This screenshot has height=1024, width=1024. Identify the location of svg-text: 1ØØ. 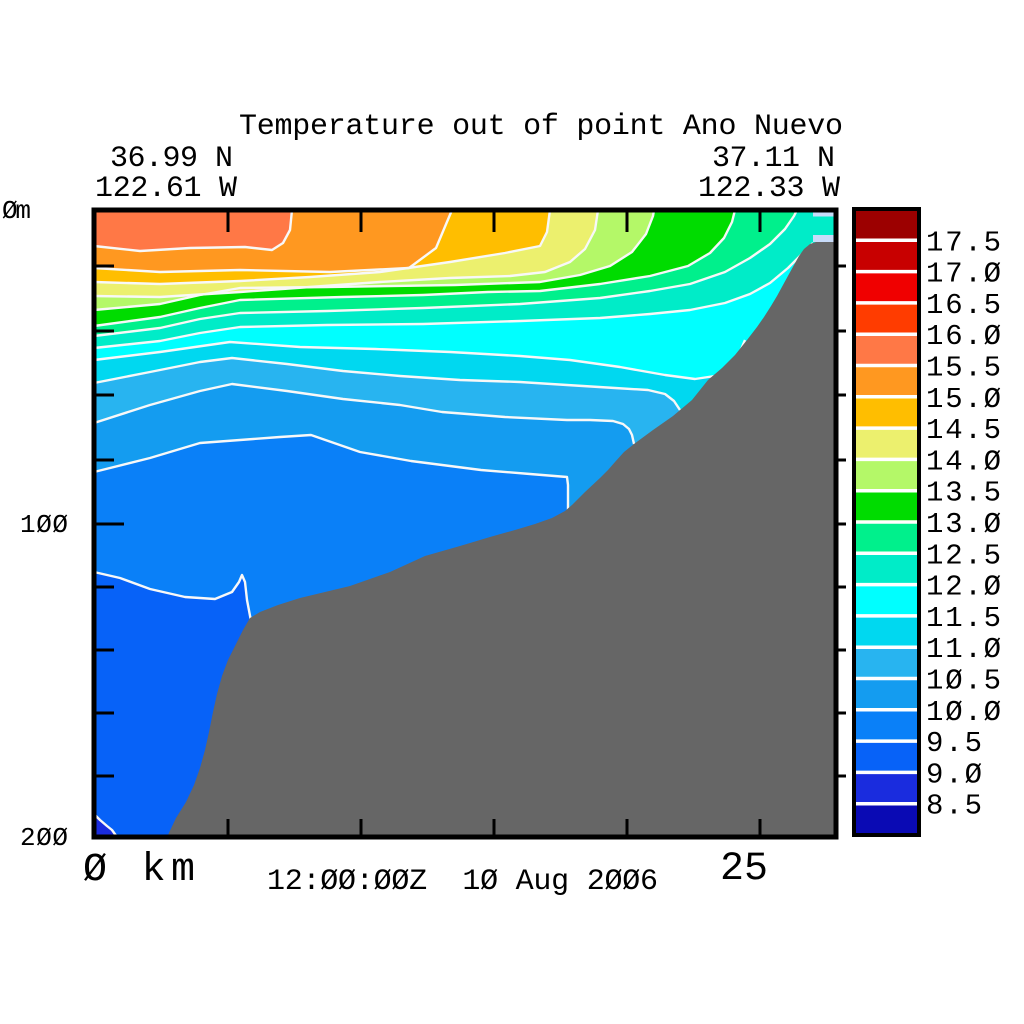
(44, 525).